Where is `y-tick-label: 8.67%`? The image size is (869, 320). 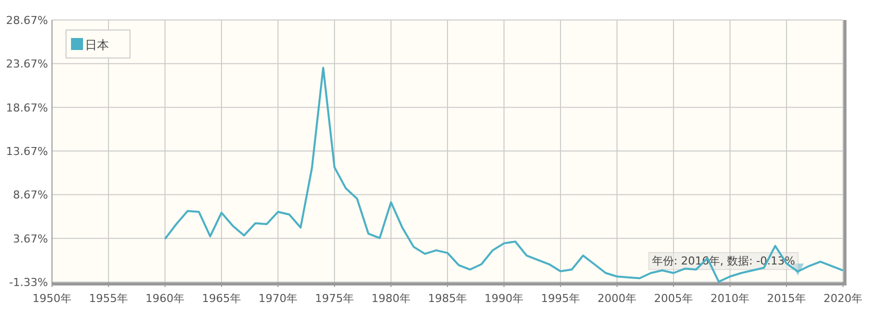
y-tick-label: 8.67% is located at coordinates (30, 195).